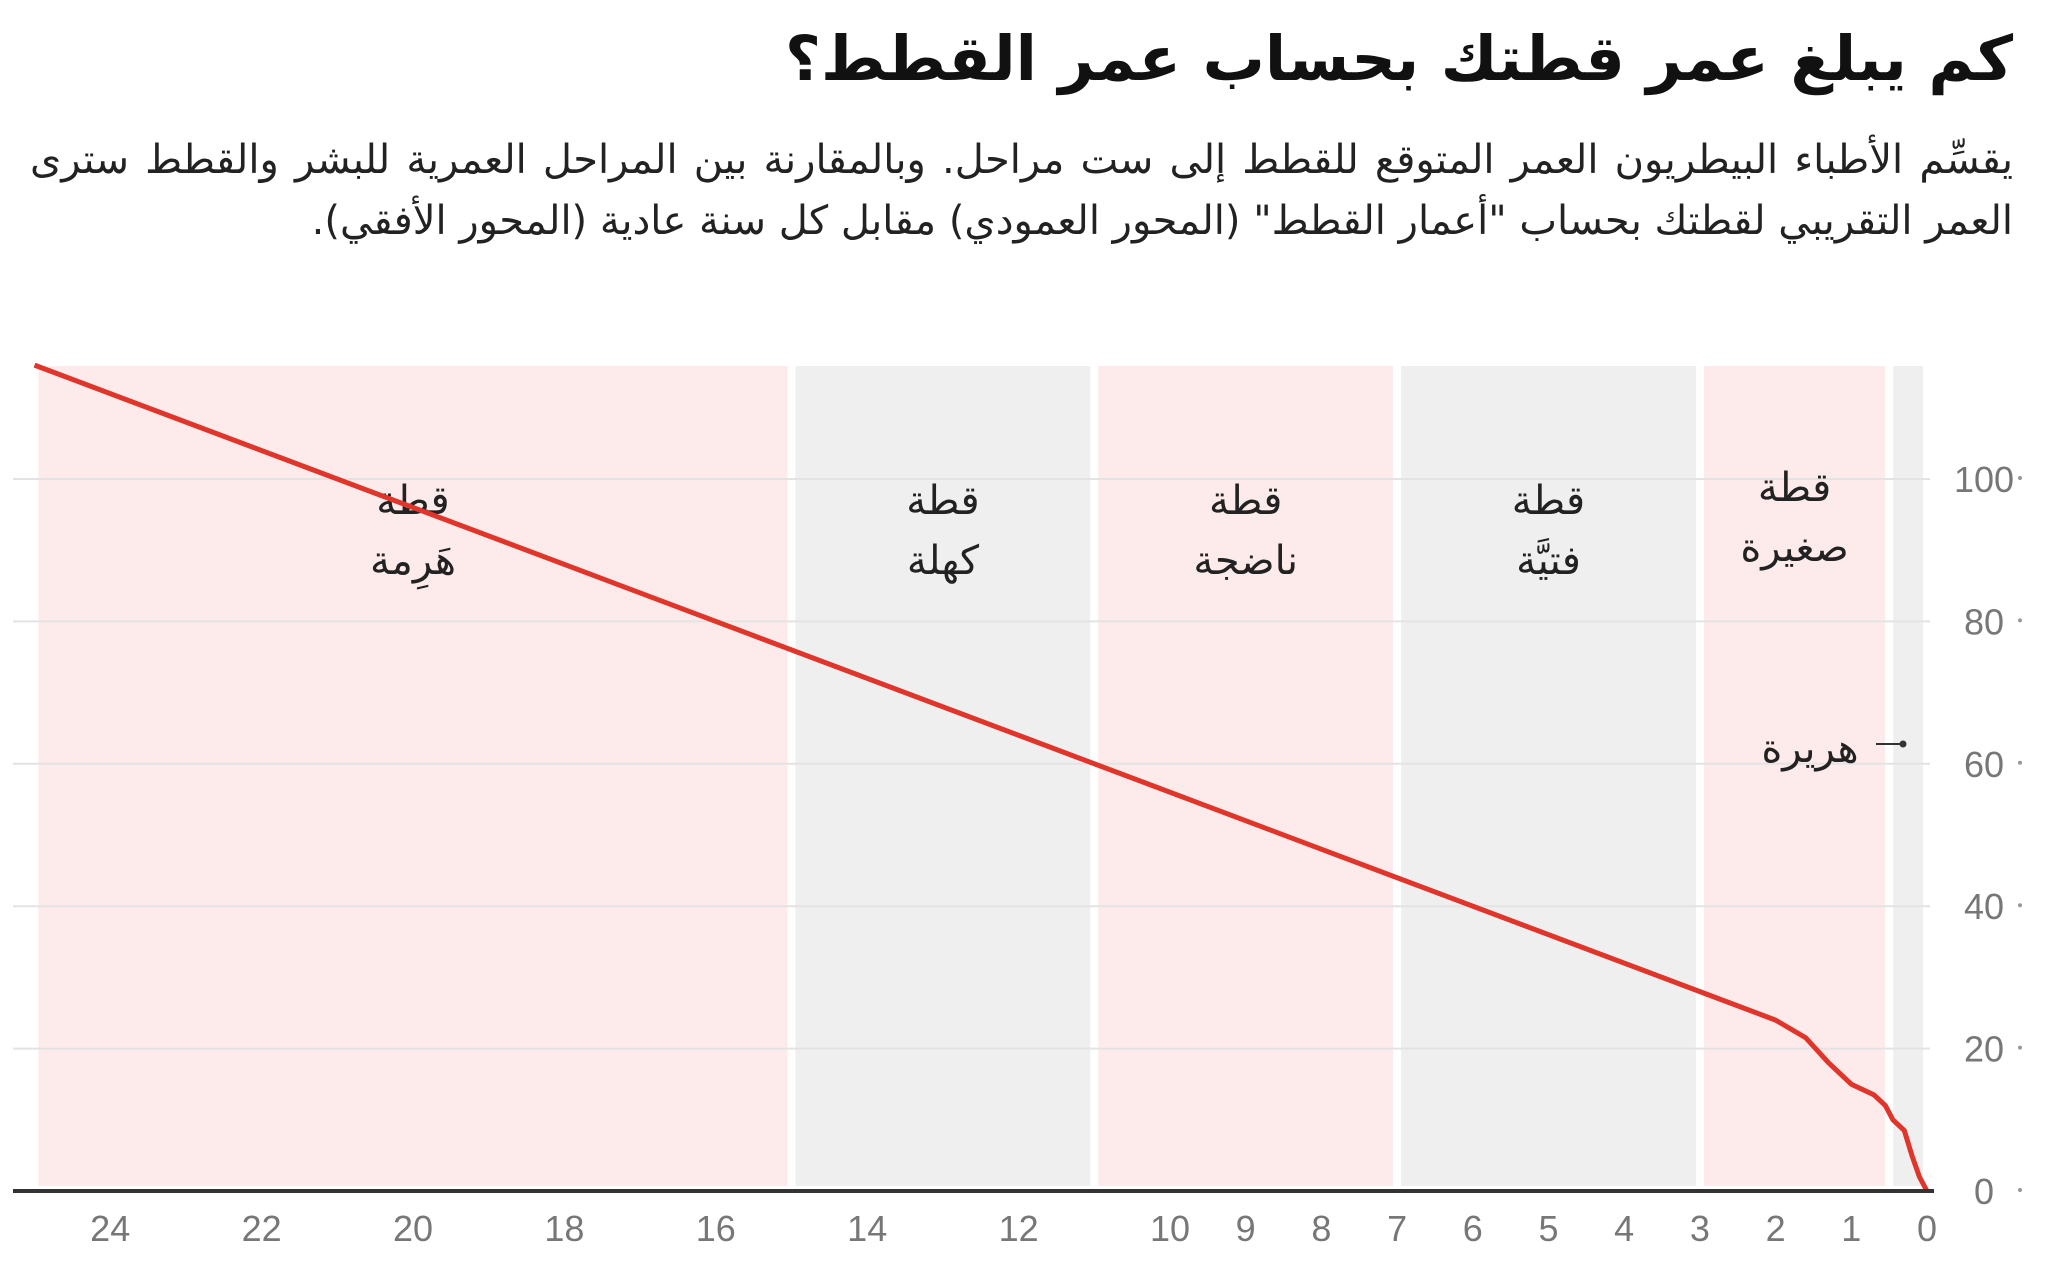 This screenshot has width=2047, height=1288. I want to click on x-tick-label: 10, so click(1170, 1228).